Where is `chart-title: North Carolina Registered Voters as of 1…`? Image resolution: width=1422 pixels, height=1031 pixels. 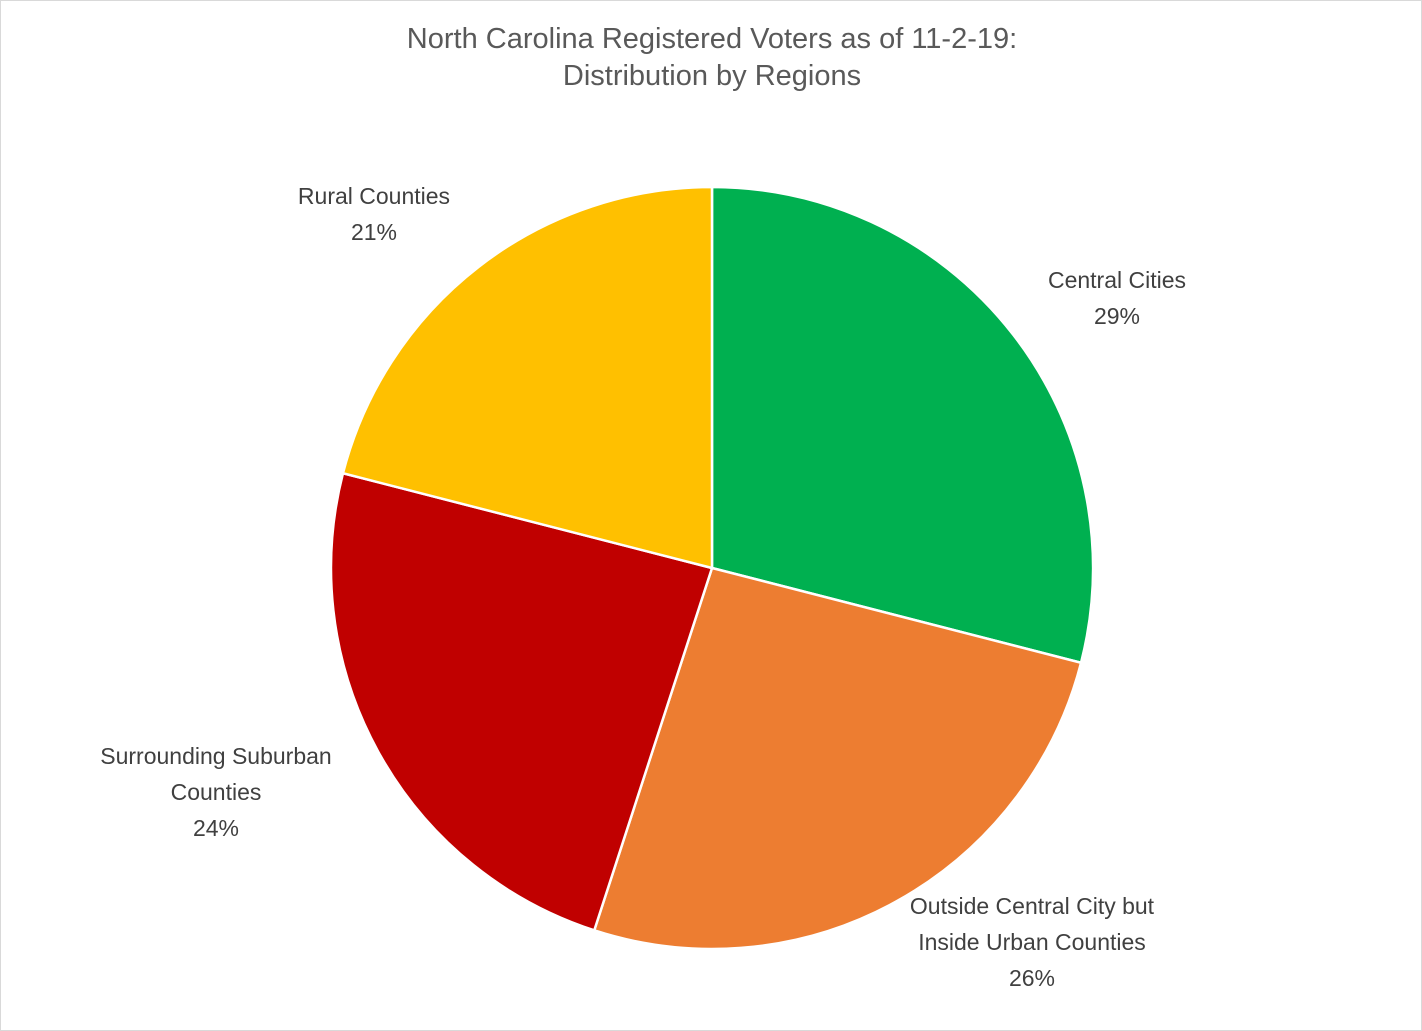 chart-title: North Carolina Registered Voters as of 1… is located at coordinates (712, 57).